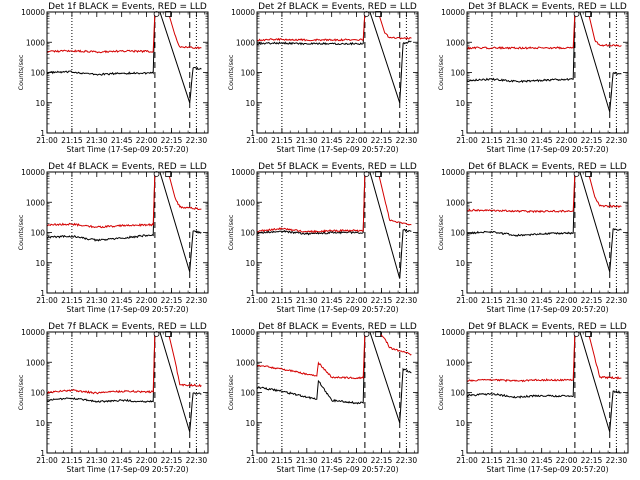 This screenshot has width=640, height=480. I want to click on panel-title: Det 2f BLACK = Events, RED = LLD, so click(337, 7).